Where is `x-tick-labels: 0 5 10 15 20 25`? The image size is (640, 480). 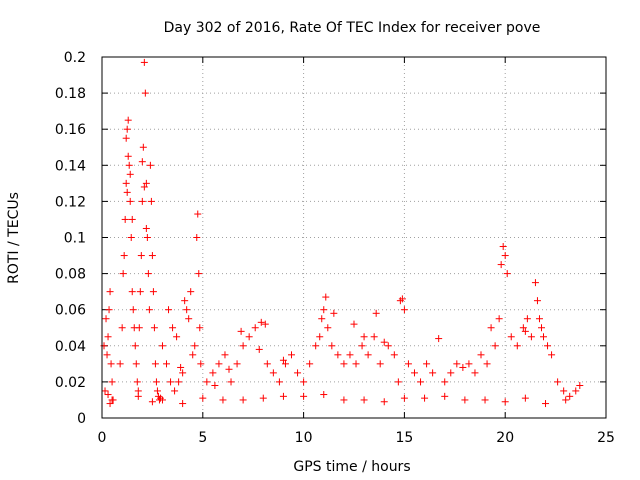 x-tick-labels: 0 5 10 15 20 25 is located at coordinates (356, 438).